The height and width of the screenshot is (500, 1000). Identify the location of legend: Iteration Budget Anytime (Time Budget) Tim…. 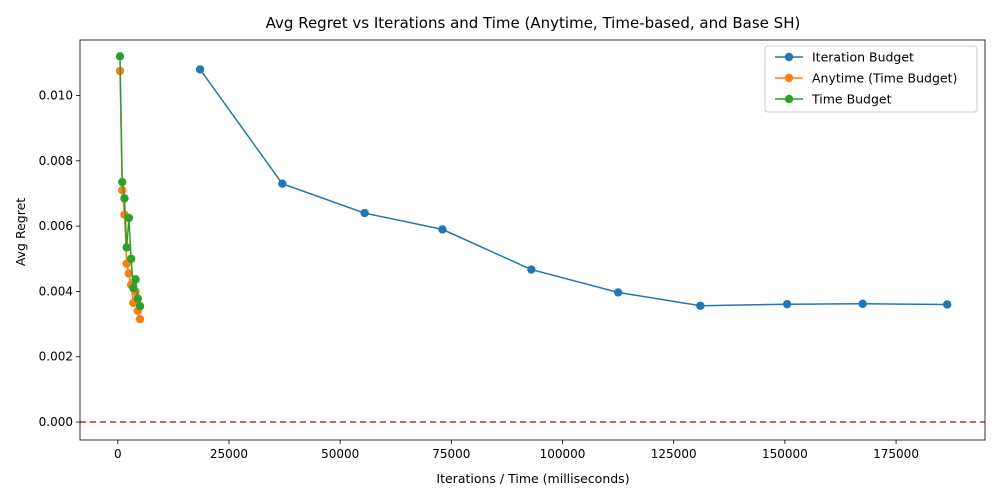
(871, 79).